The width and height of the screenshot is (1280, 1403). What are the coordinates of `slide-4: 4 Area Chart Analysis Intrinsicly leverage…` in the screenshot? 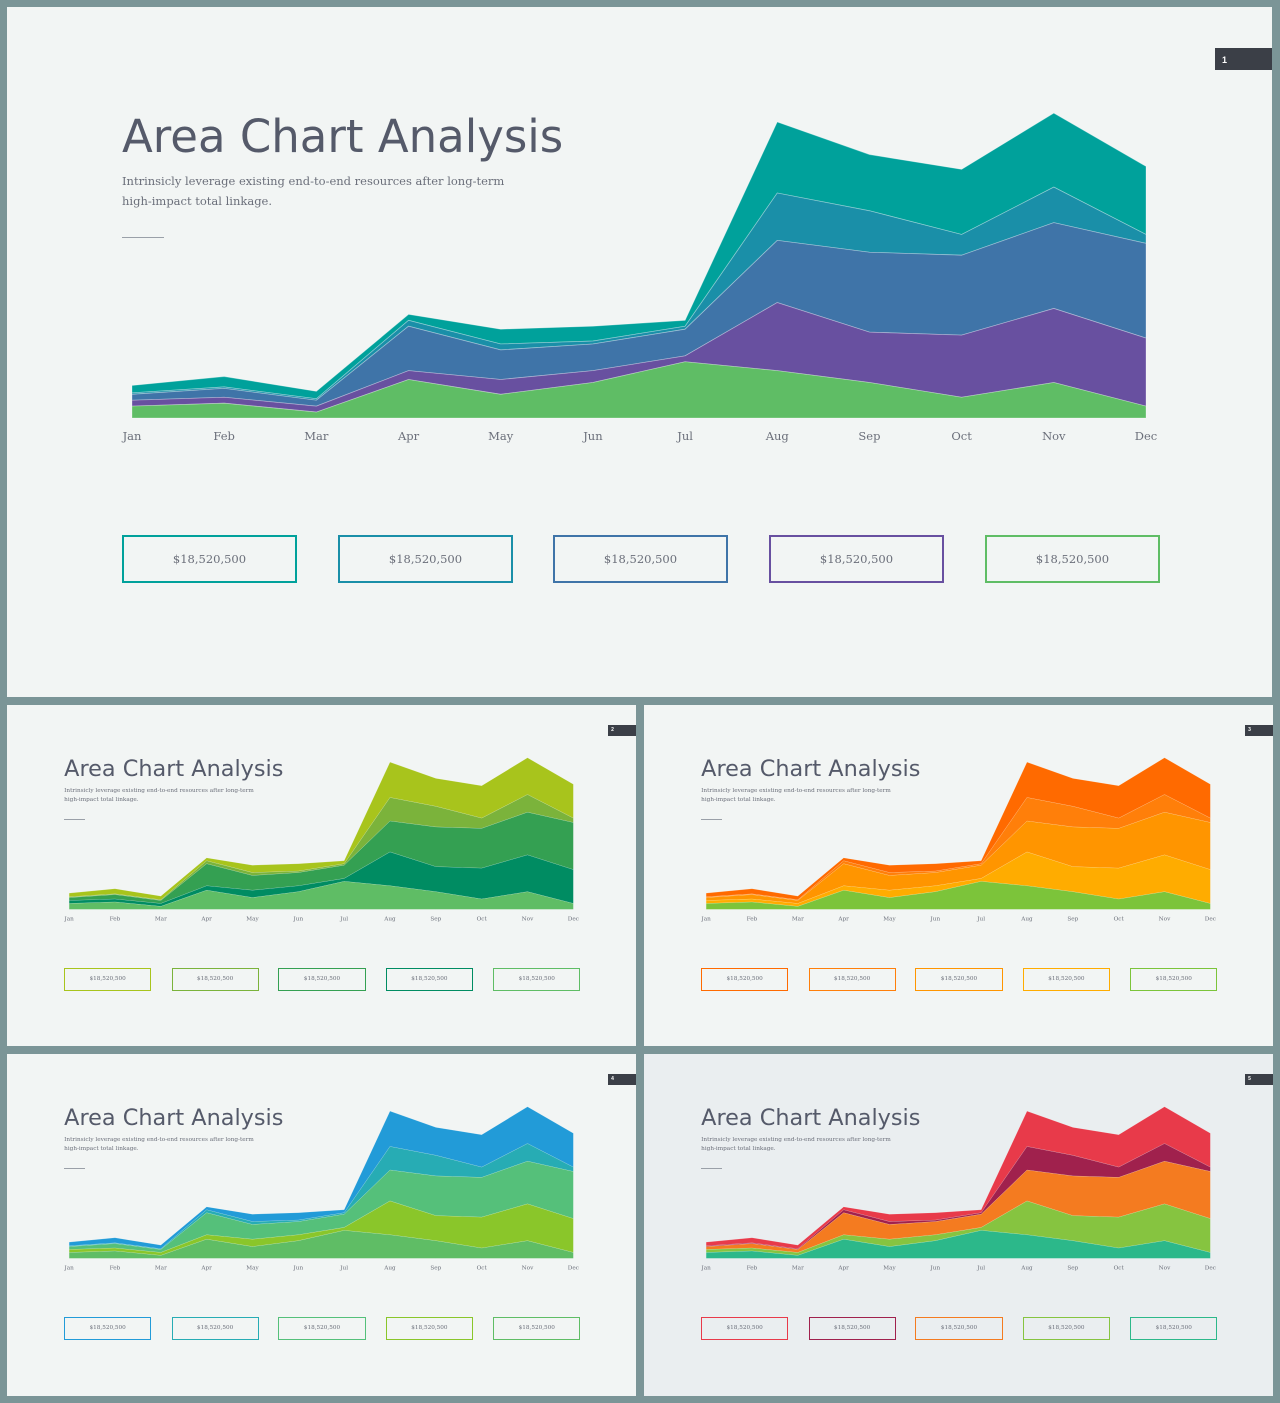 It's located at (321, 1225).